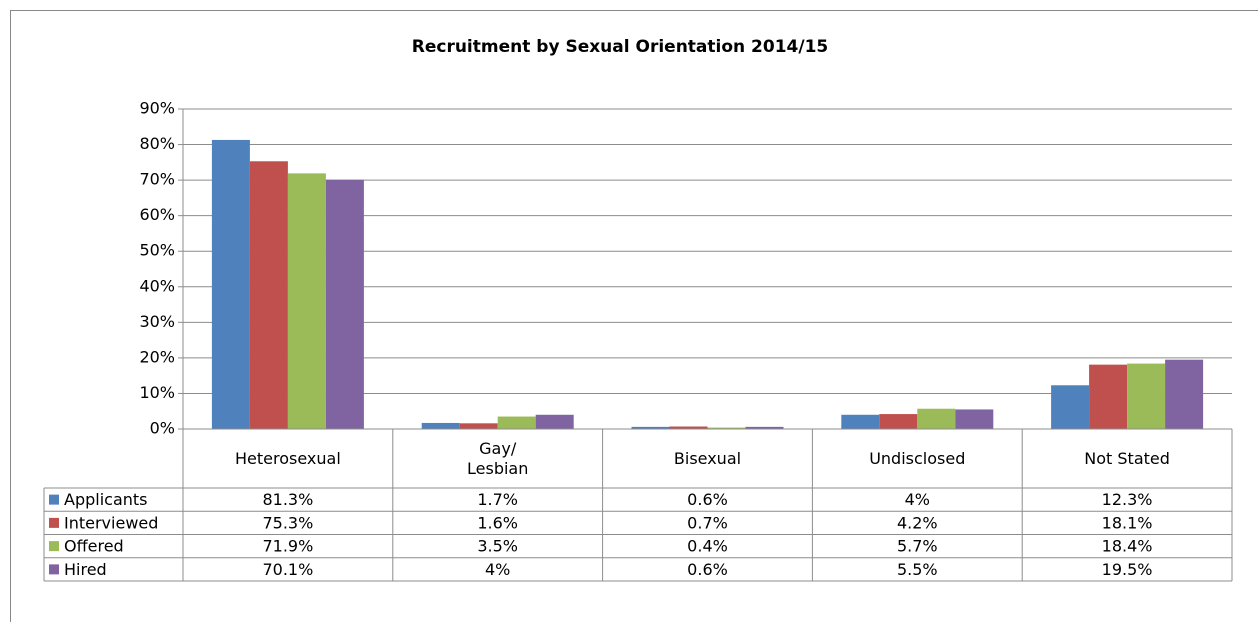 Image resolution: width=1258 pixels, height=622 pixels. Describe the element at coordinates (498, 458) in the screenshot. I see `x-tick-label: Gay/ Lesbian` at that location.